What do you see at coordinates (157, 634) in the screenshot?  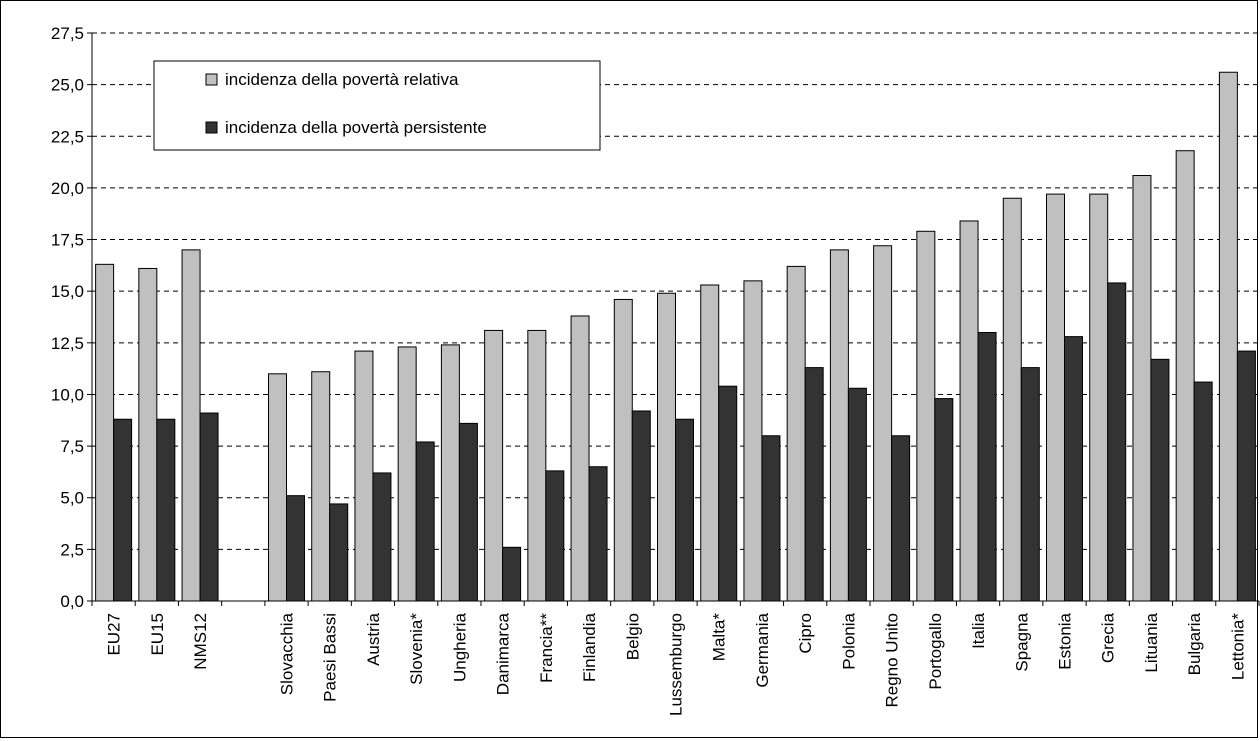 I see `x-tick-label: EU15` at bounding box center [157, 634].